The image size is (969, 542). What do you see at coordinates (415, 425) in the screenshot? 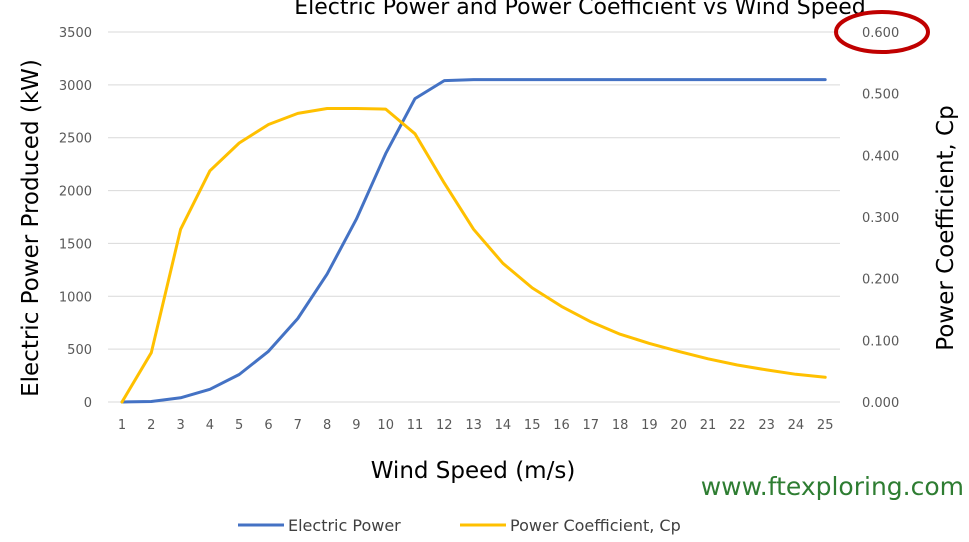
I see `x-tick-label: 11` at bounding box center [415, 425].